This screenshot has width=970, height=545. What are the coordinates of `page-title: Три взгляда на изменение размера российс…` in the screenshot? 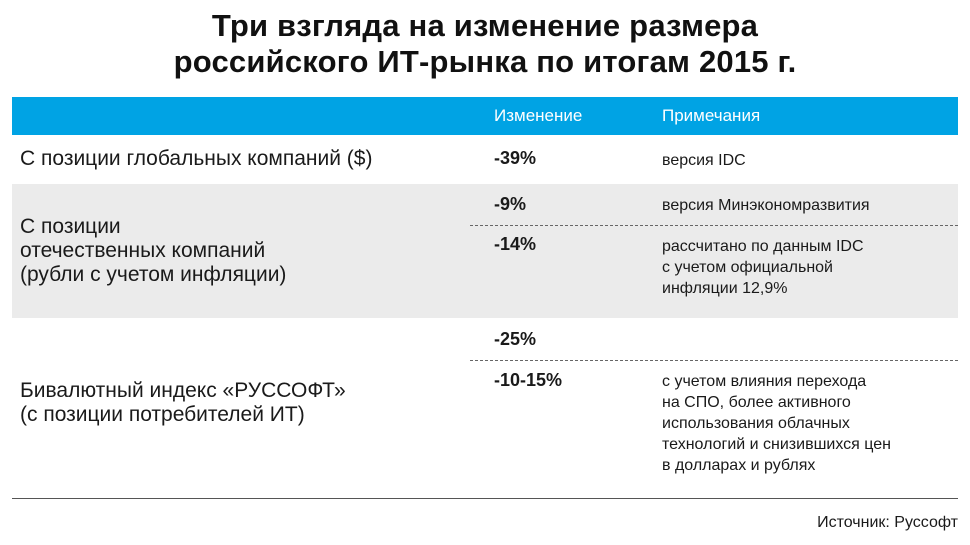 It's located at (485, 44).